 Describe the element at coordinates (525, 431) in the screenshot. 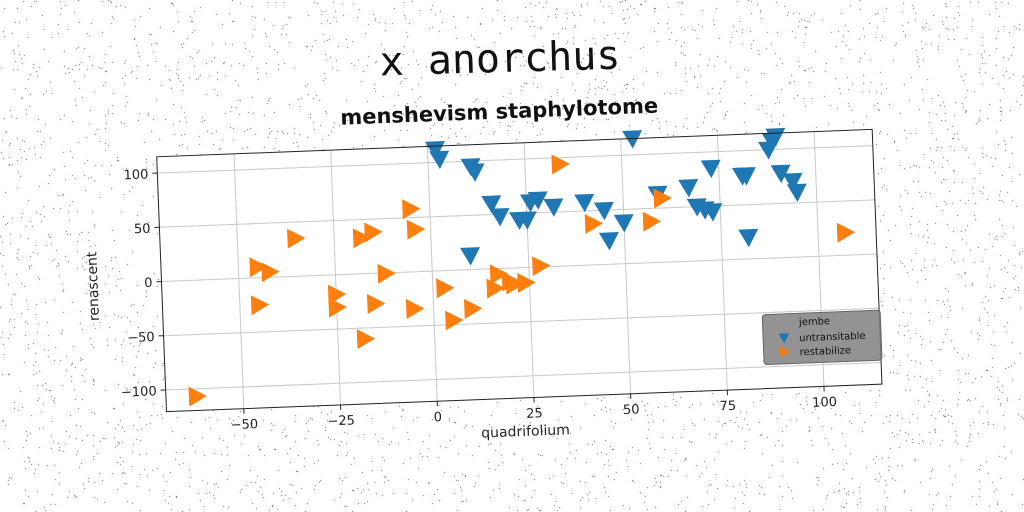

I see `x-axis-label: quadrifolium` at that location.